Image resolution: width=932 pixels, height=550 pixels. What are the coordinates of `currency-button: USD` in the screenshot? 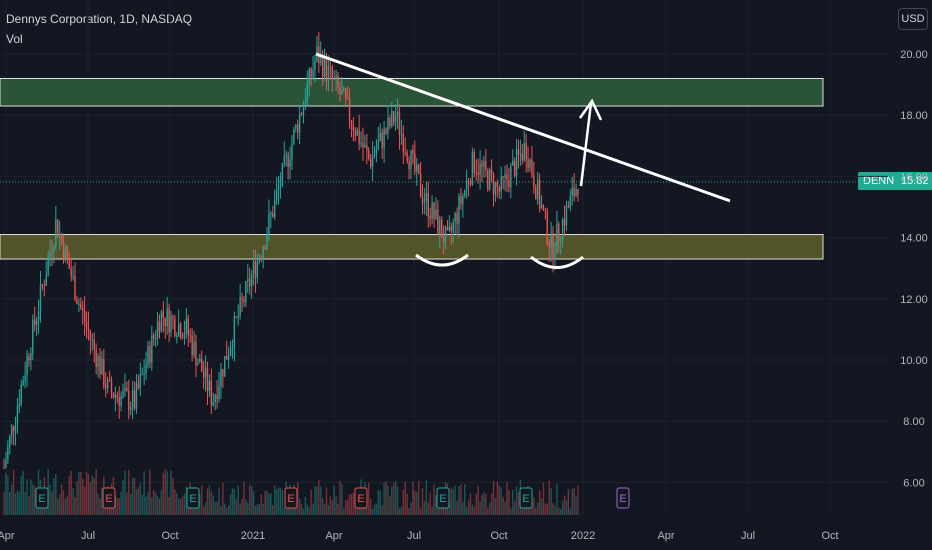 It's located at (913, 19).